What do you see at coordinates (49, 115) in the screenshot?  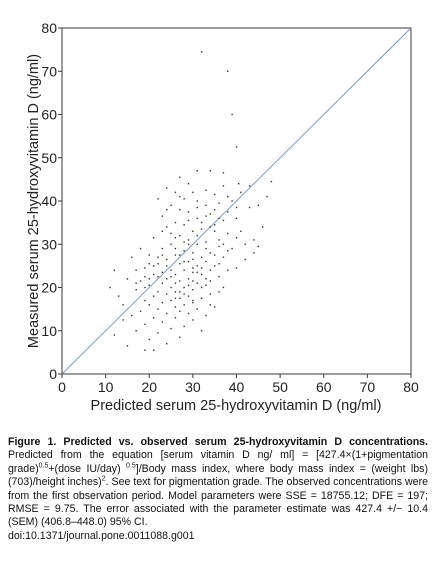 I see `y-tick-label: 60` at bounding box center [49, 115].